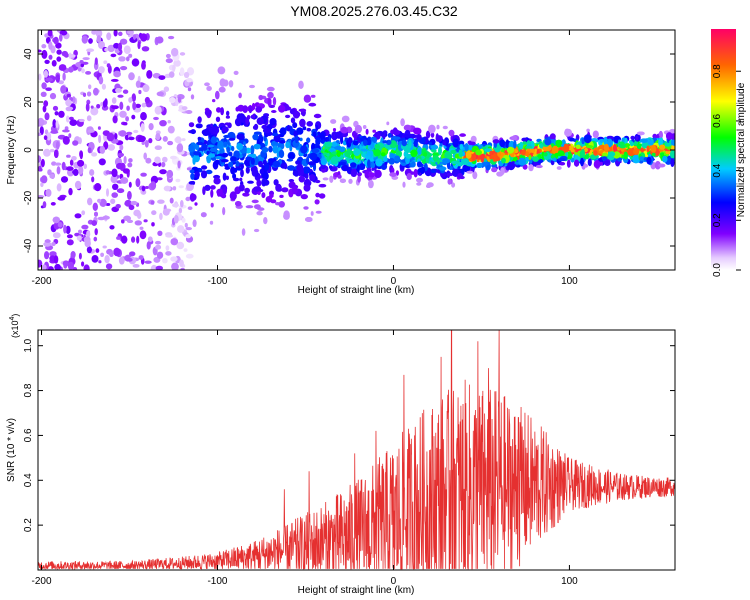  Describe the element at coordinates (356, 290) in the screenshot. I see `spectrogram-x-label: Height of straight line (km)` at that location.